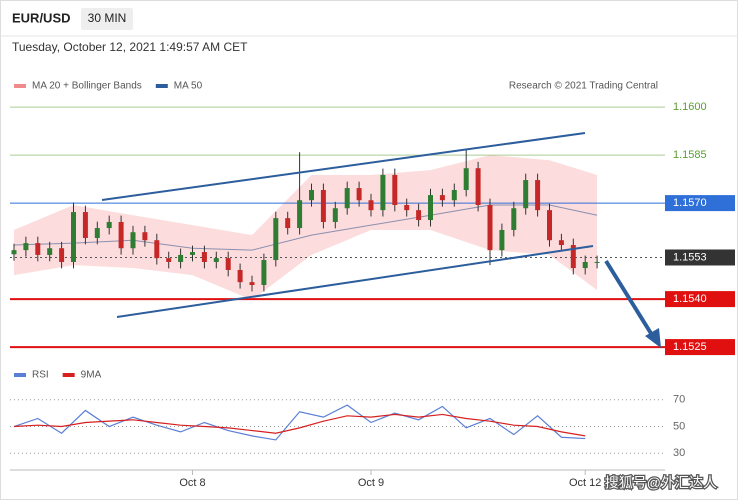 This screenshot has height=500, width=738. What do you see at coordinates (41, 17) in the screenshot?
I see `symbol: EUR/USD` at bounding box center [41, 17].